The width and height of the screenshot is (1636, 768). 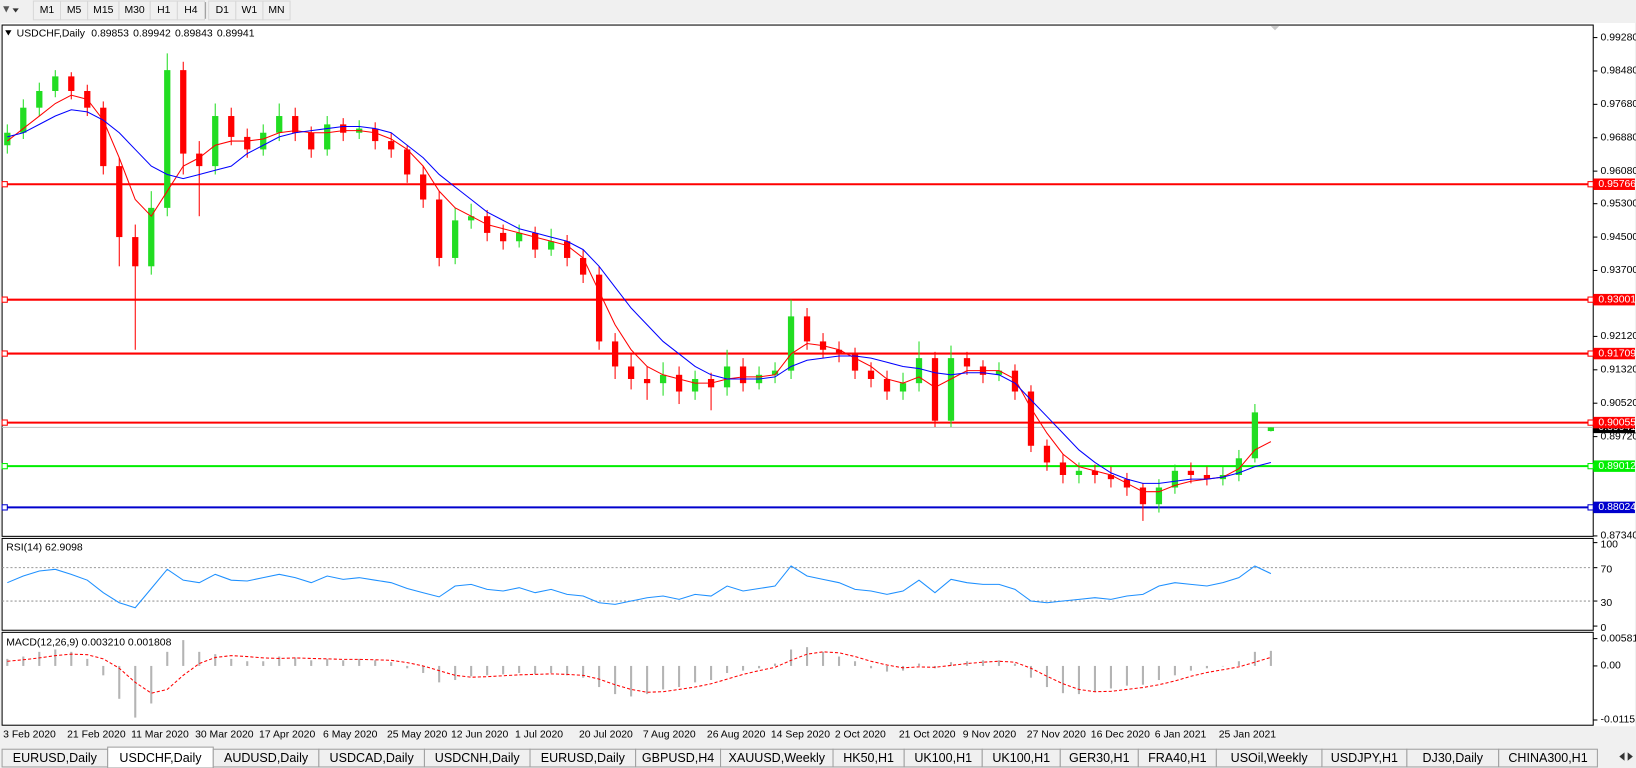 What do you see at coordinates (1617, 299) in the screenshot?
I see `level-tag-label: 0.93001` at bounding box center [1617, 299].